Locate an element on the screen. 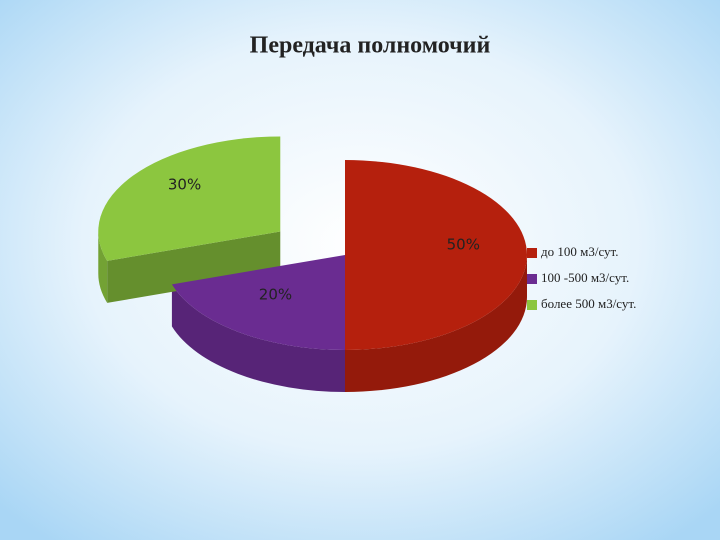 The width and height of the screenshot is (720, 540). legend-label: 100 -500 м3/сут. is located at coordinates (585, 277).